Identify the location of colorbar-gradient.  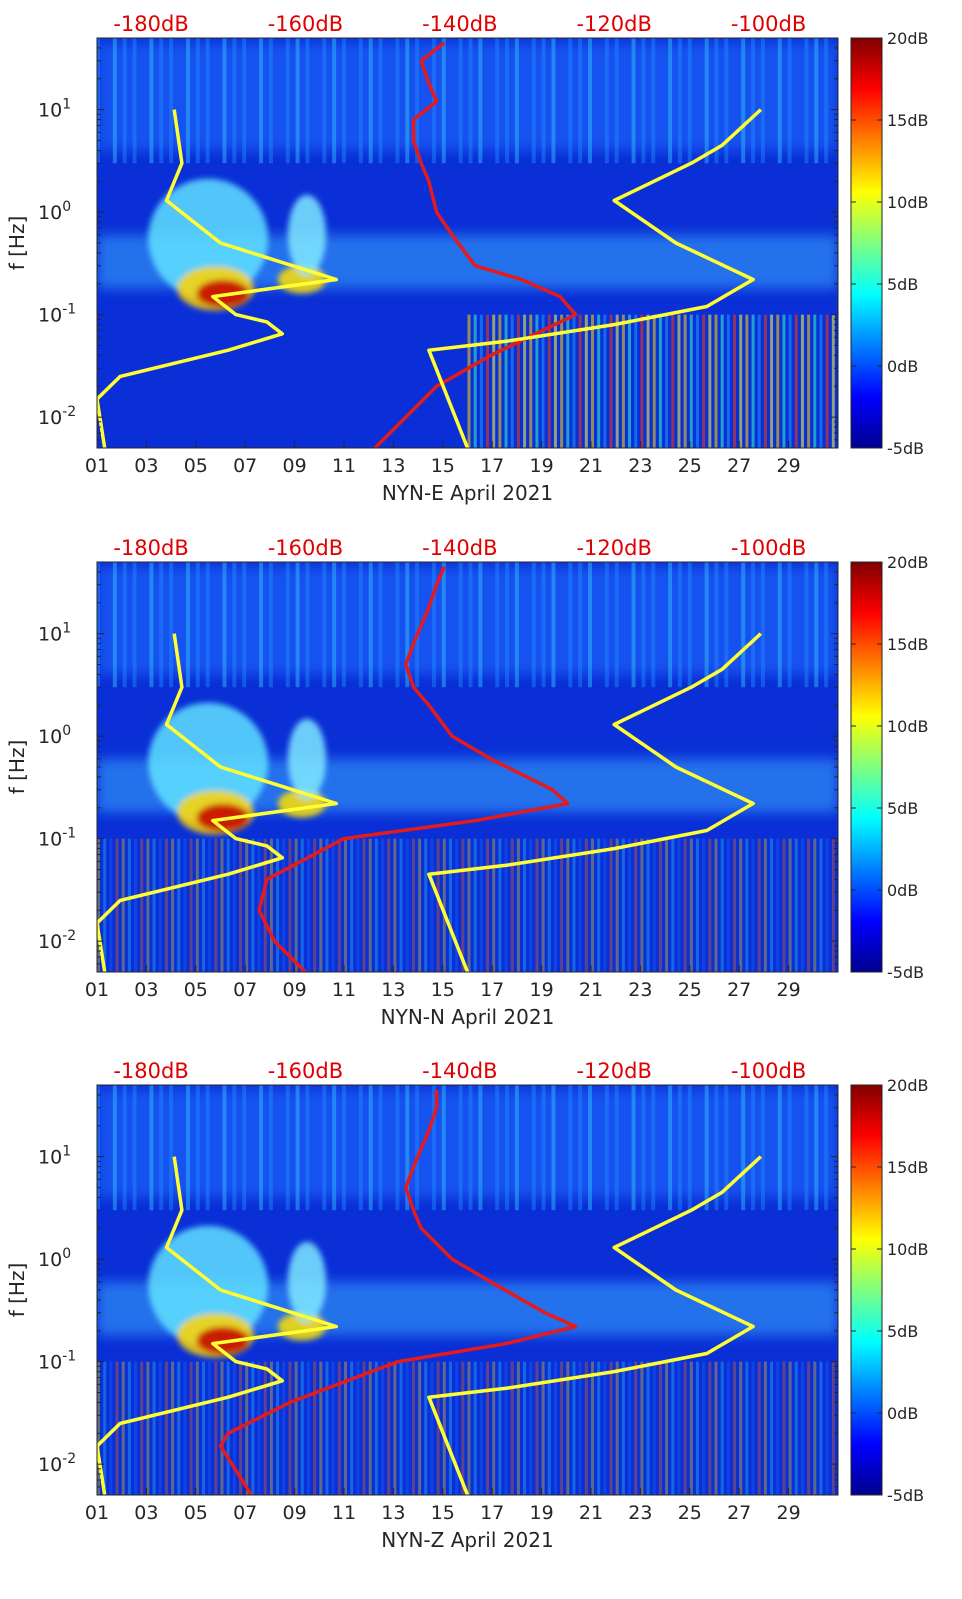
(866, 767).